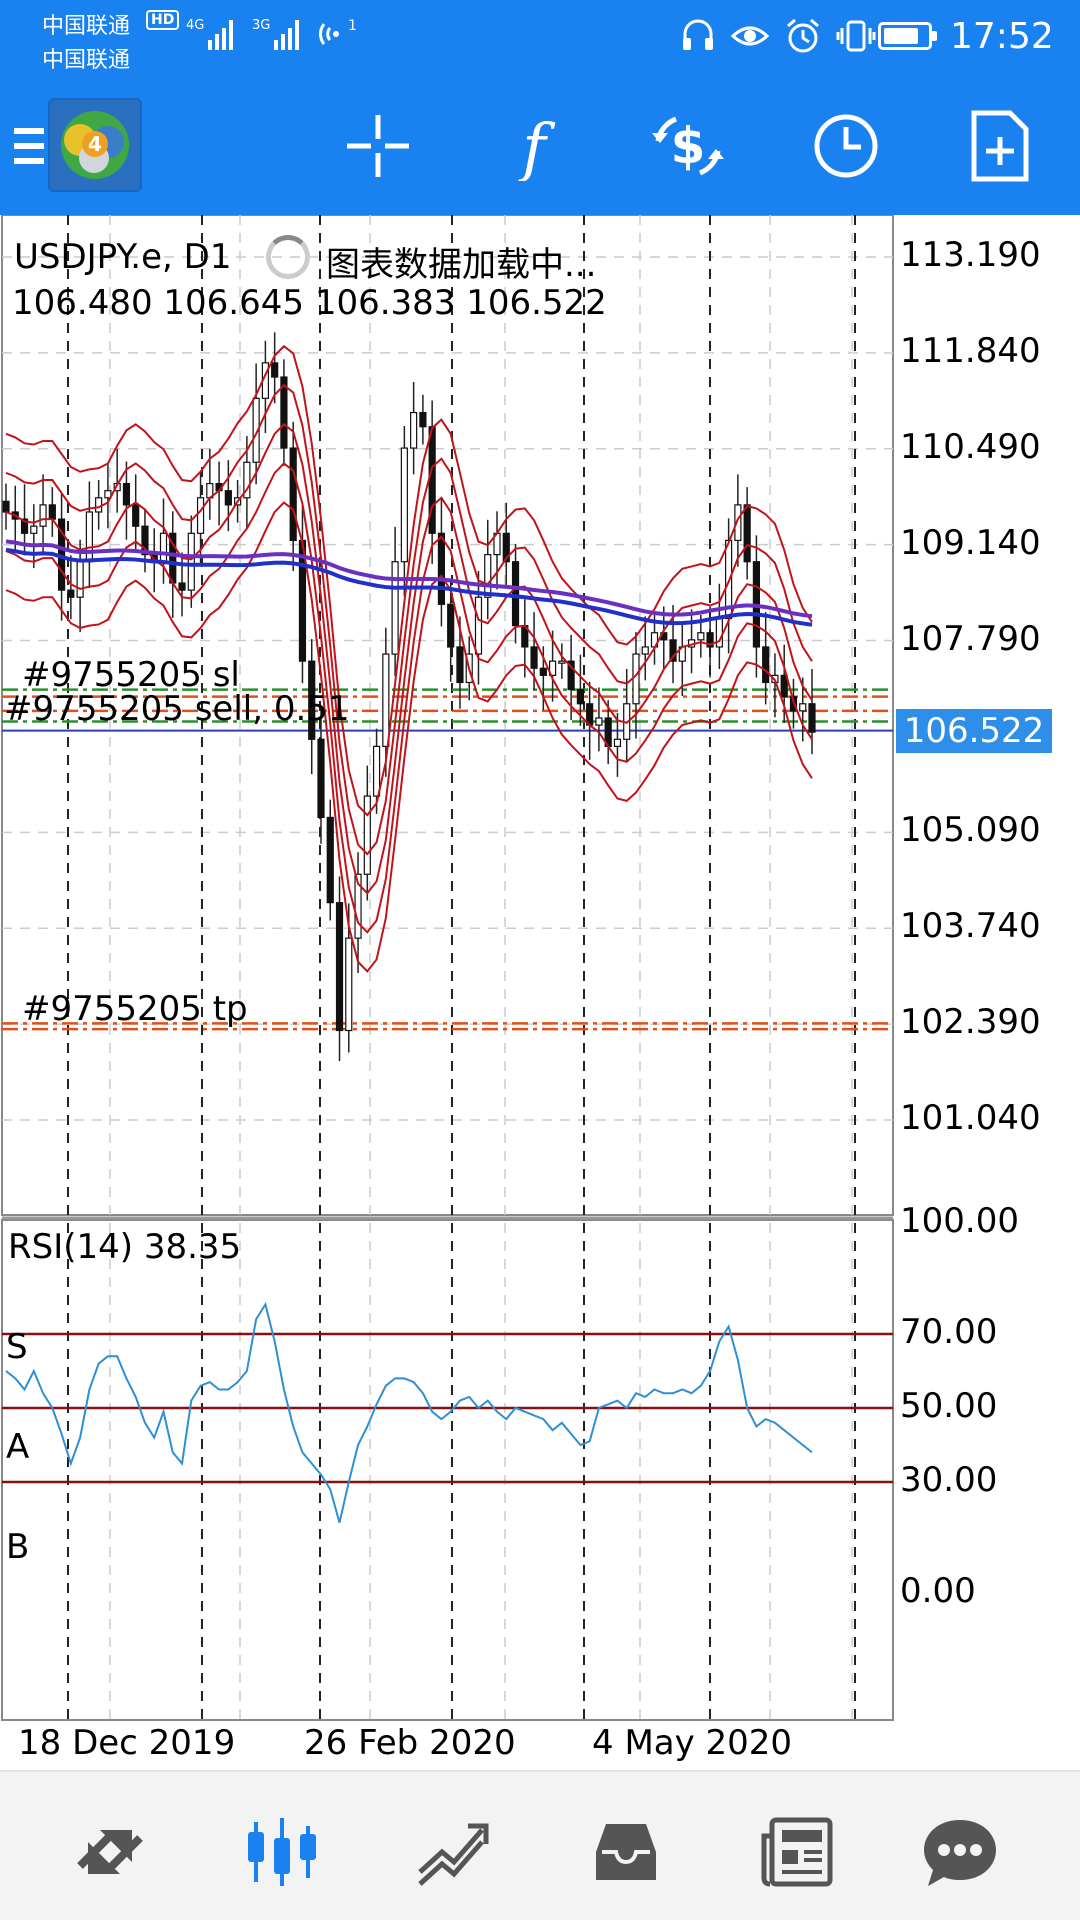  What do you see at coordinates (540, 40) in the screenshot?
I see `status-bar: 中国联通 中国联通 HD 4G 3G 1 17:52` at bounding box center [540, 40].